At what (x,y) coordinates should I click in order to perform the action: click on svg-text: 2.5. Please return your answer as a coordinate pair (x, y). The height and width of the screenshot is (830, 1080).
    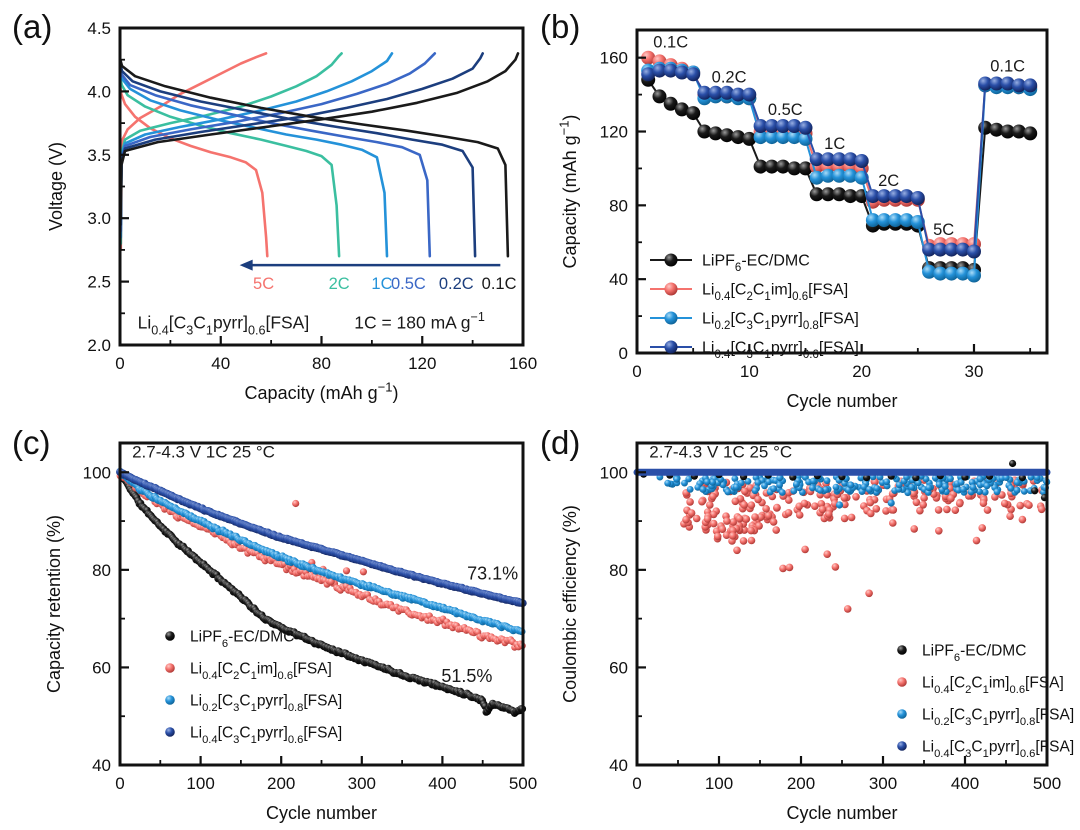
    Looking at the image, I should click on (99, 282).